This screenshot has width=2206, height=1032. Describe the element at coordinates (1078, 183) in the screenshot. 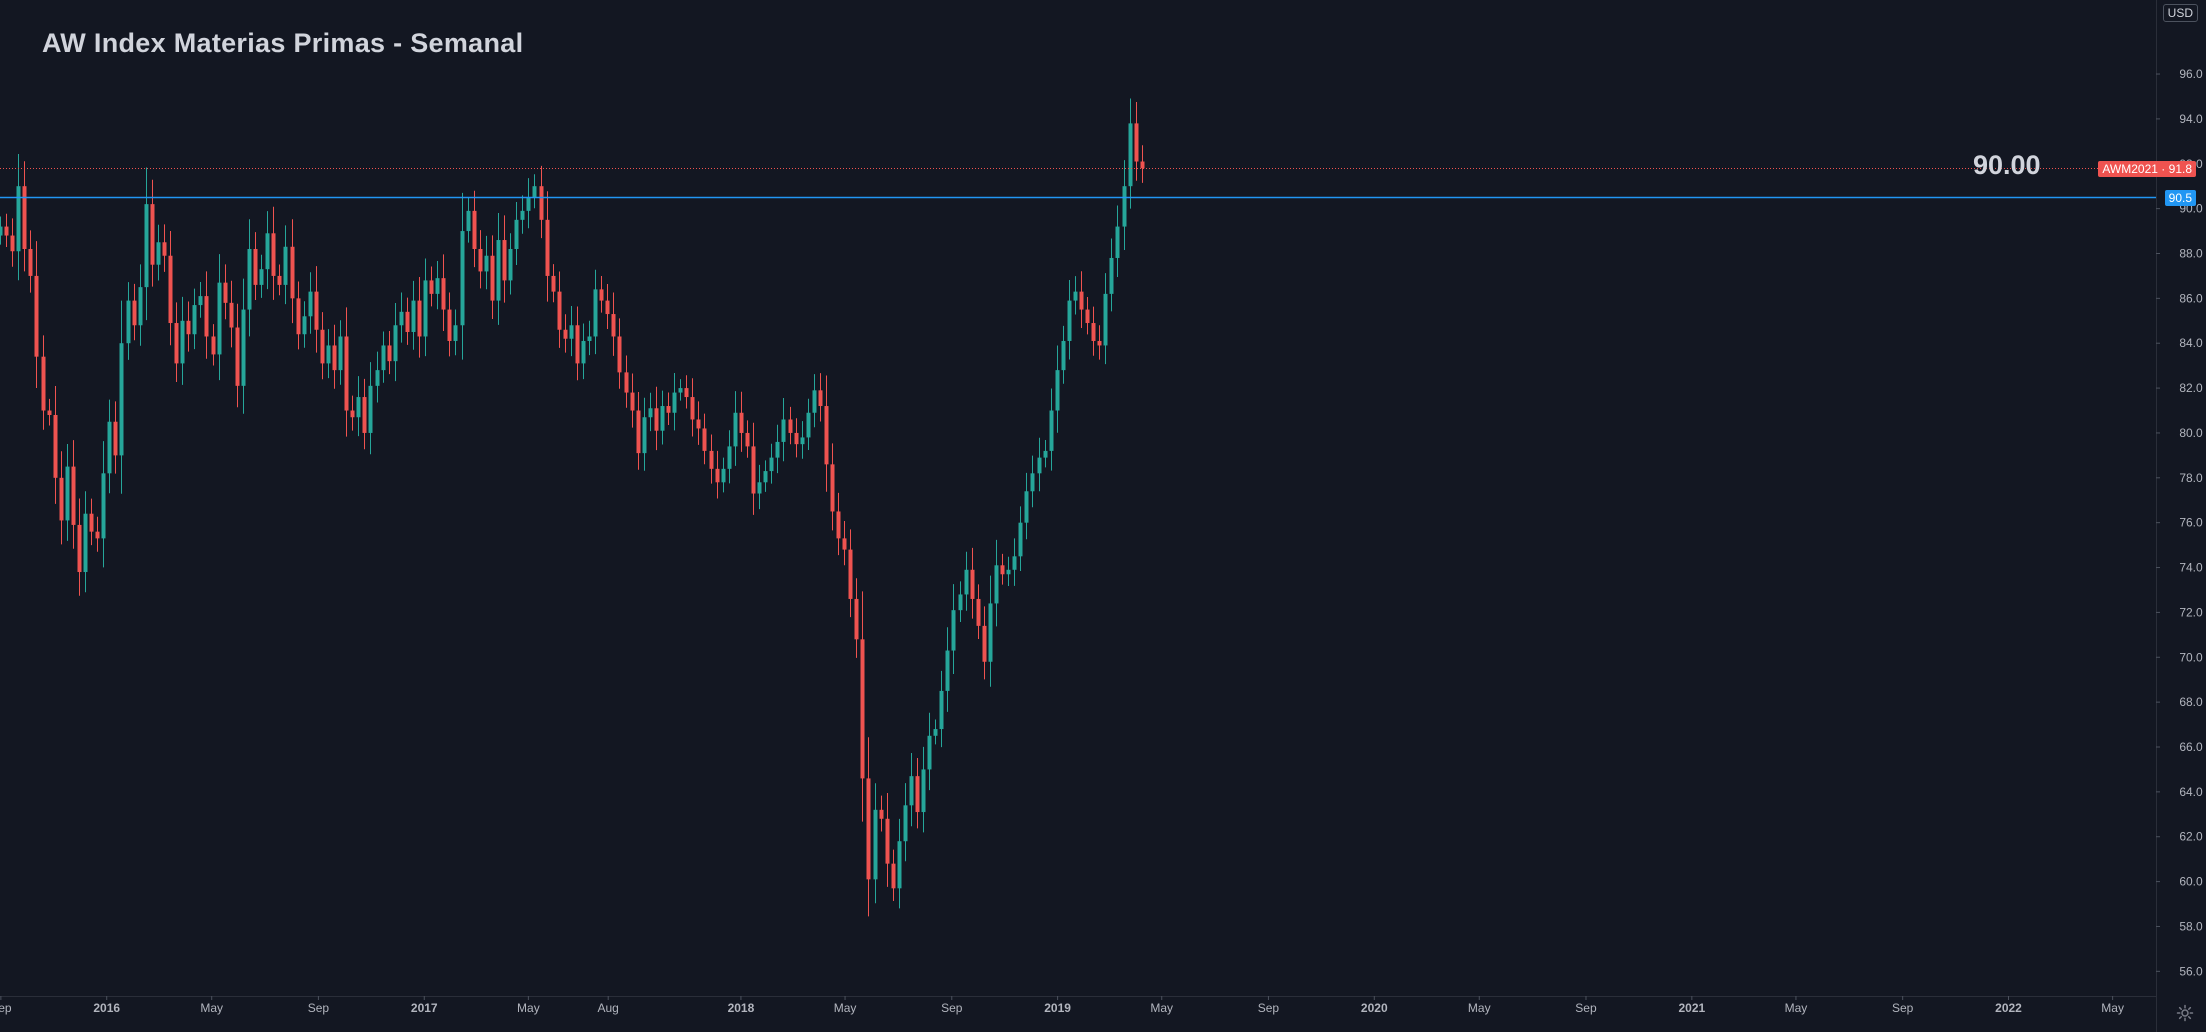

I see `levels-layer` at that location.